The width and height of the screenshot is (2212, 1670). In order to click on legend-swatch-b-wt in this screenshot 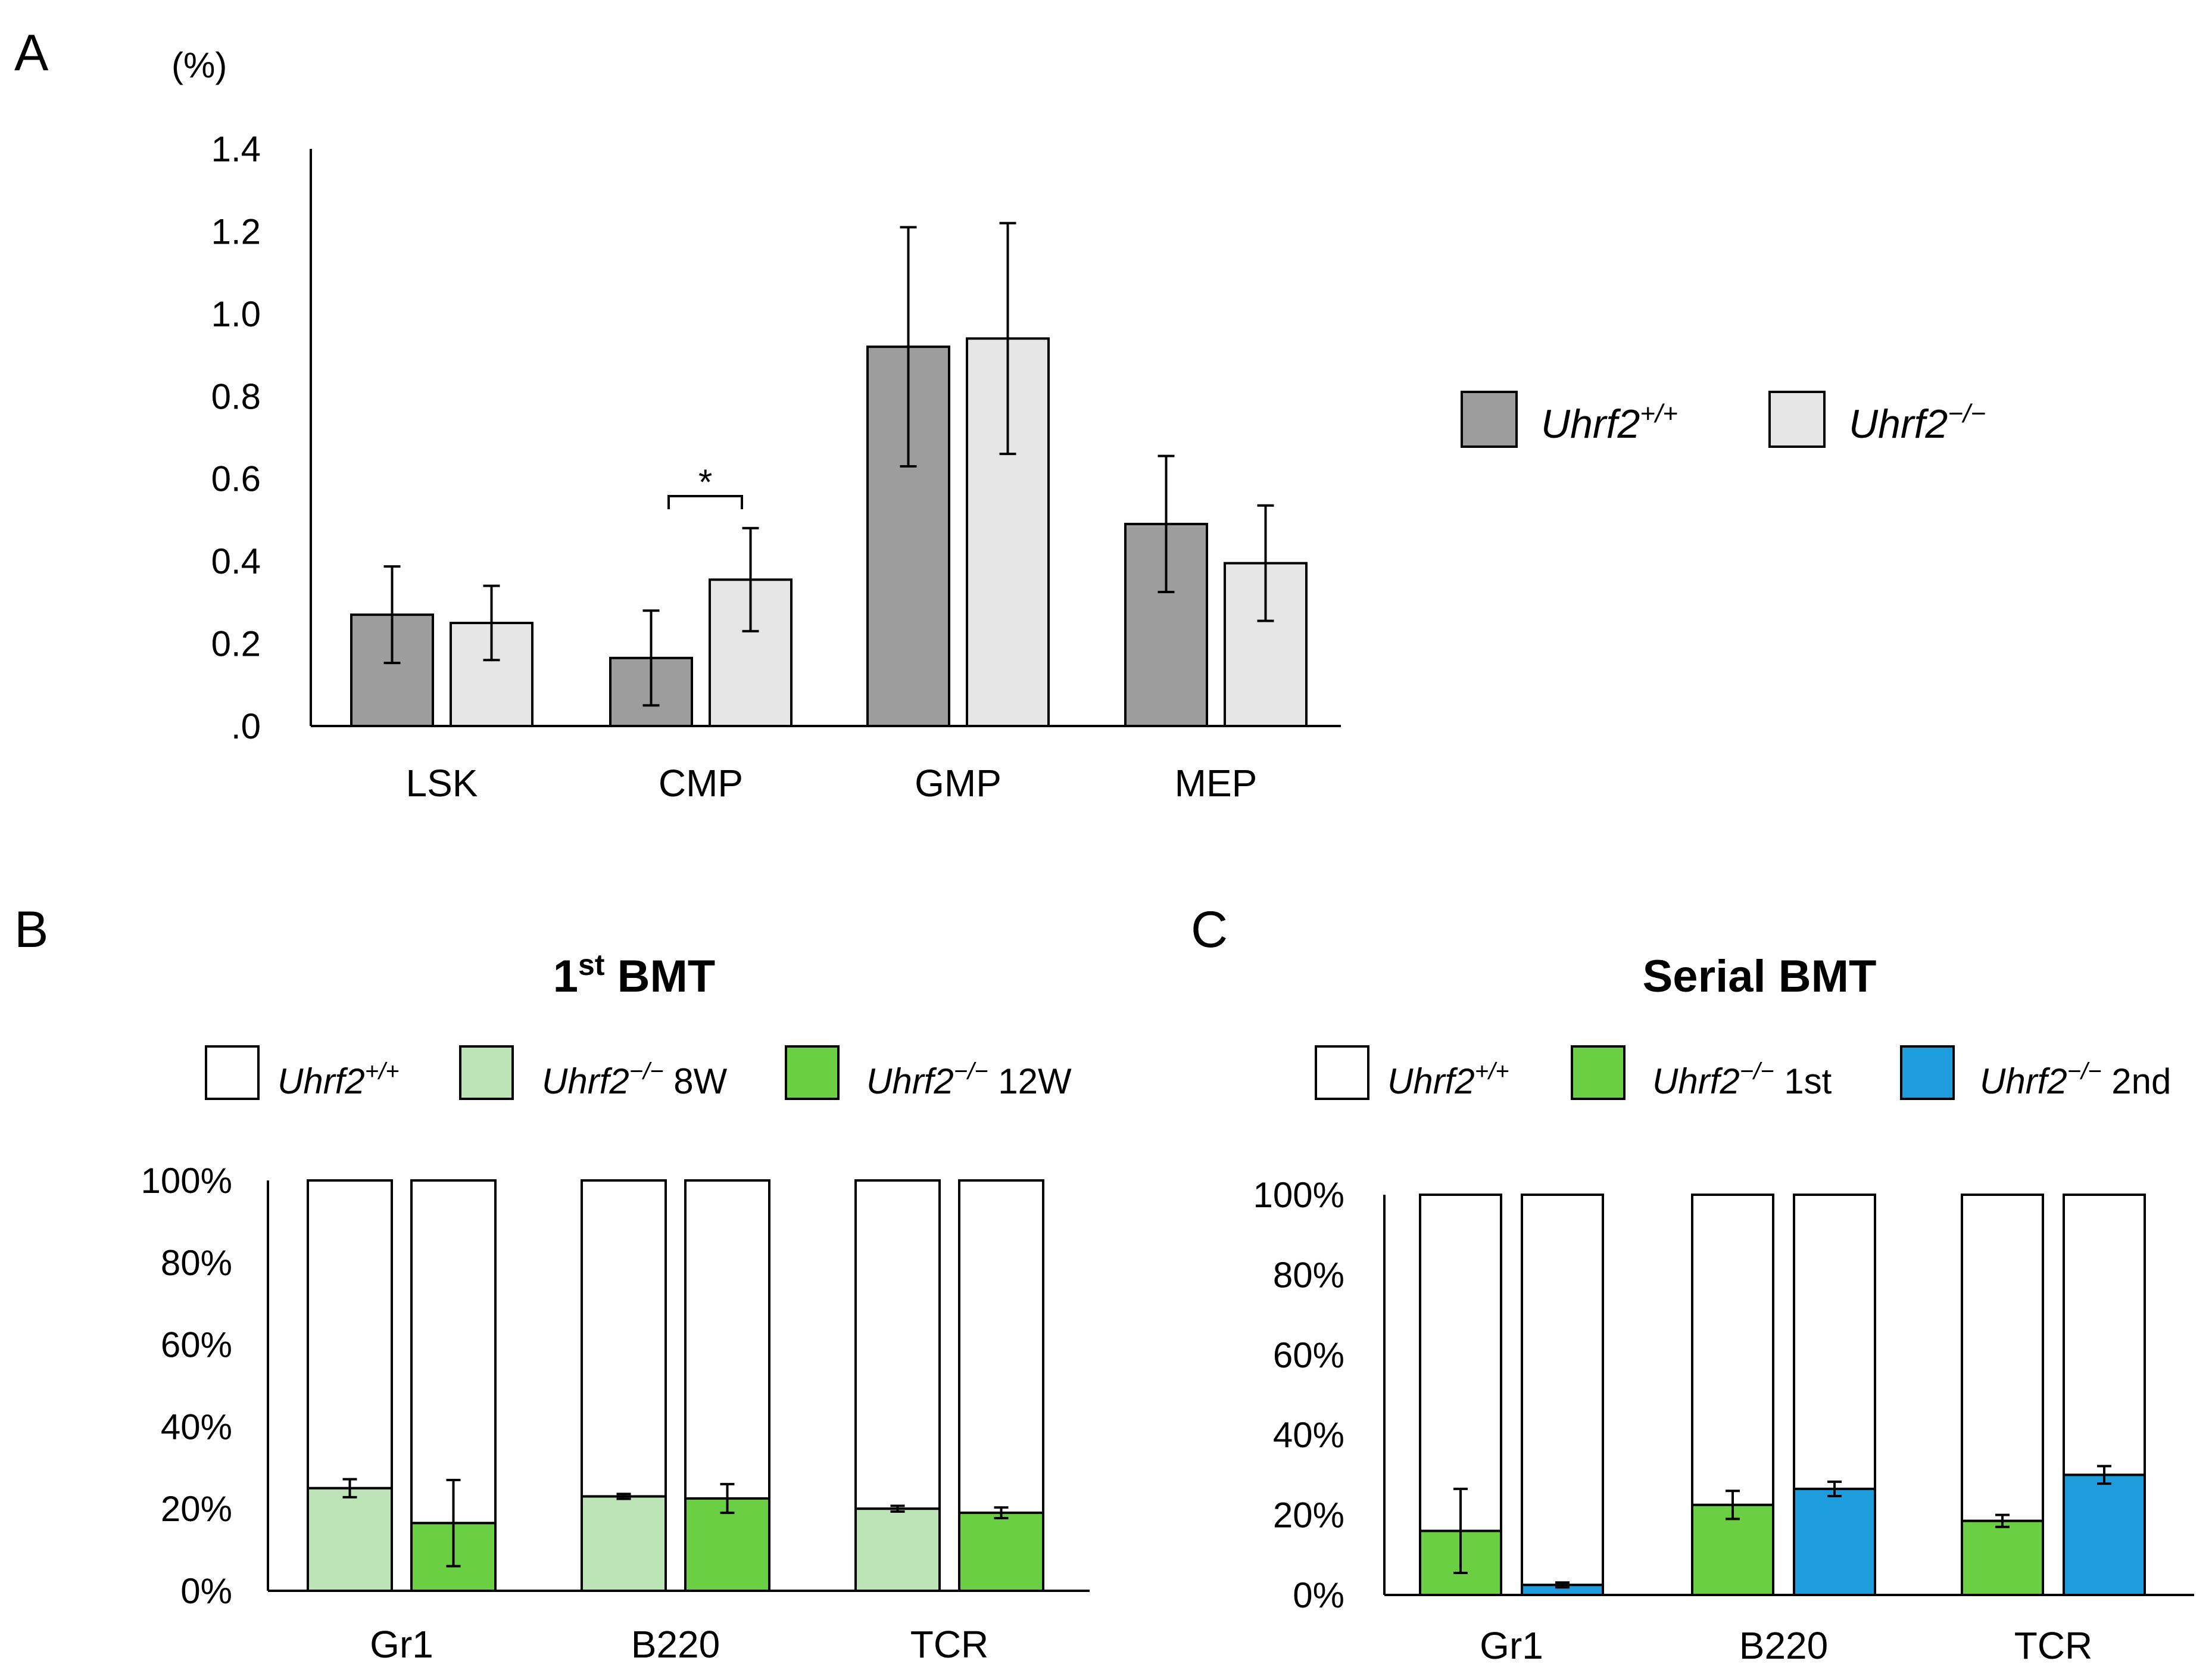, I will do `click(232, 1072)`.